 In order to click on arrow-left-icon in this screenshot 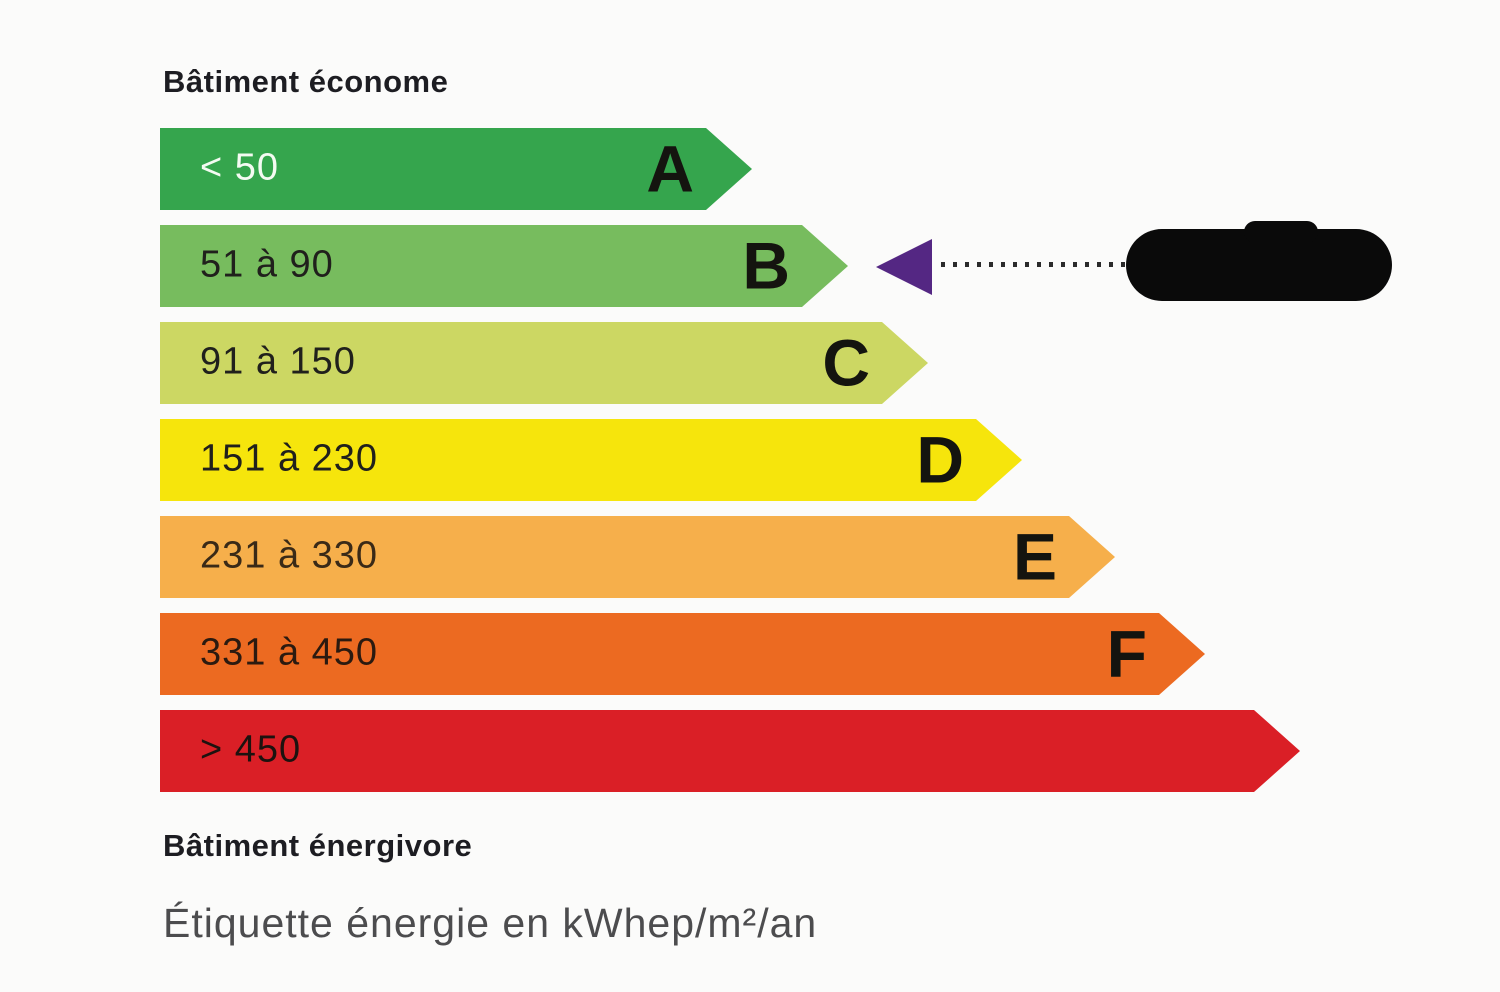, I will do `click(904, 267)`.